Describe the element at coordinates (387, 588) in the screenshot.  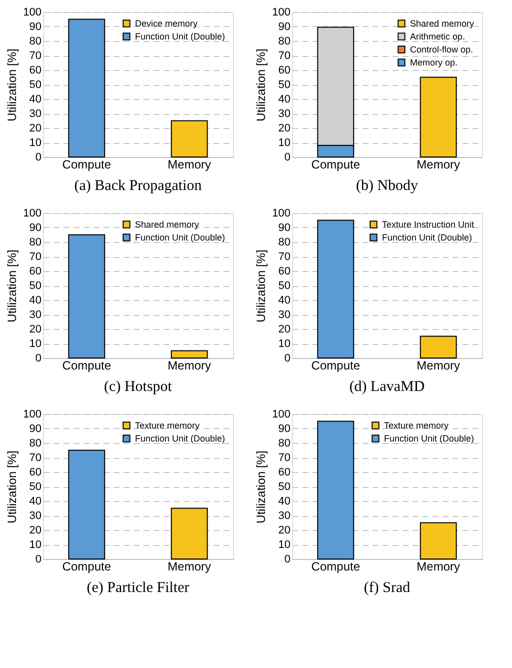
I see `text: (f) Srad` at that location.